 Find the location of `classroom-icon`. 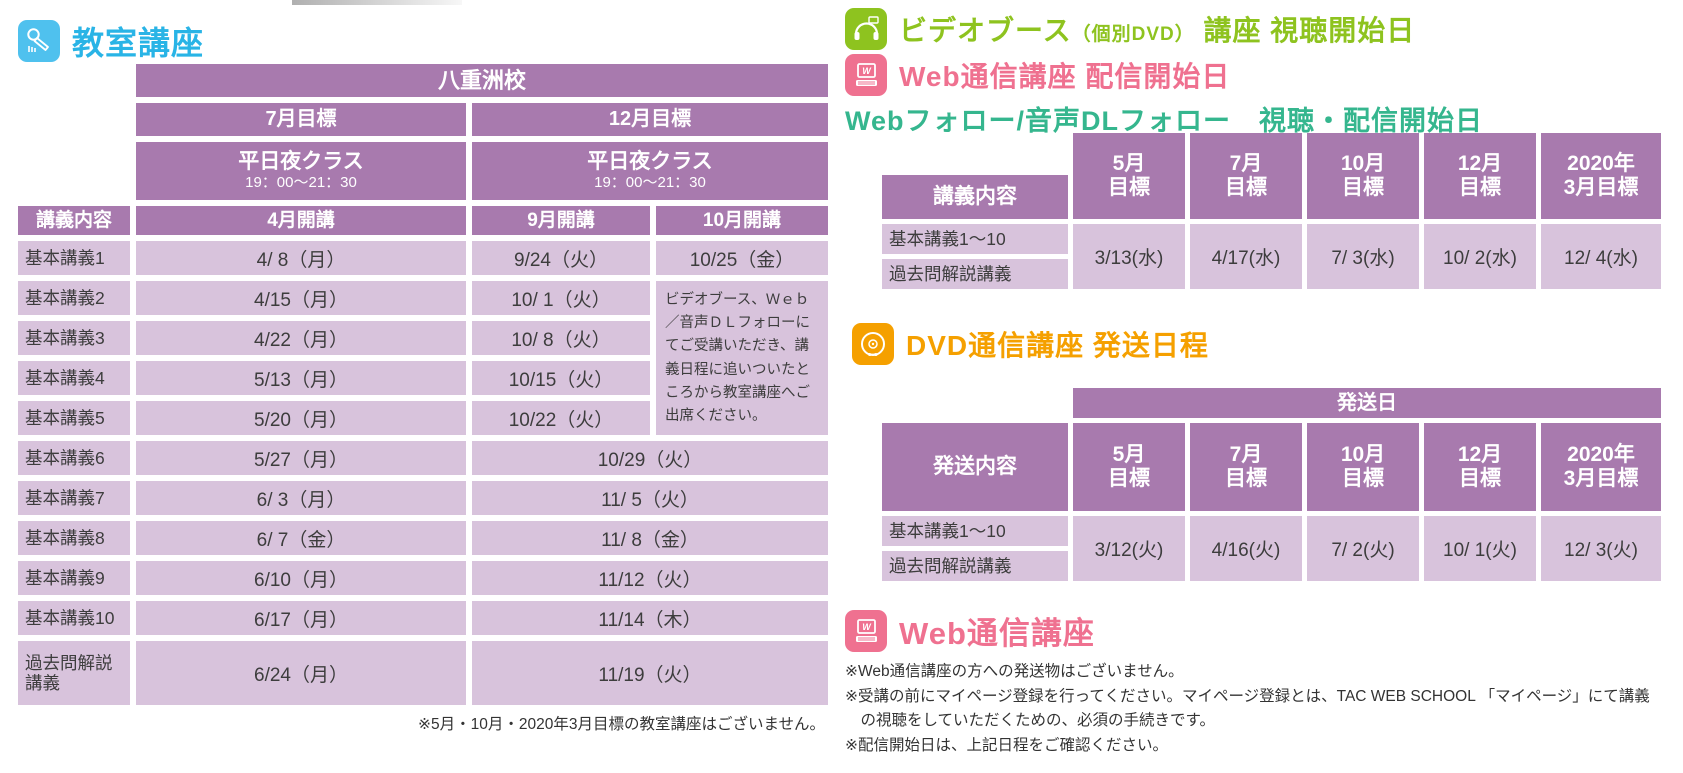

classroom-icon is located at coordinates (39, 41).